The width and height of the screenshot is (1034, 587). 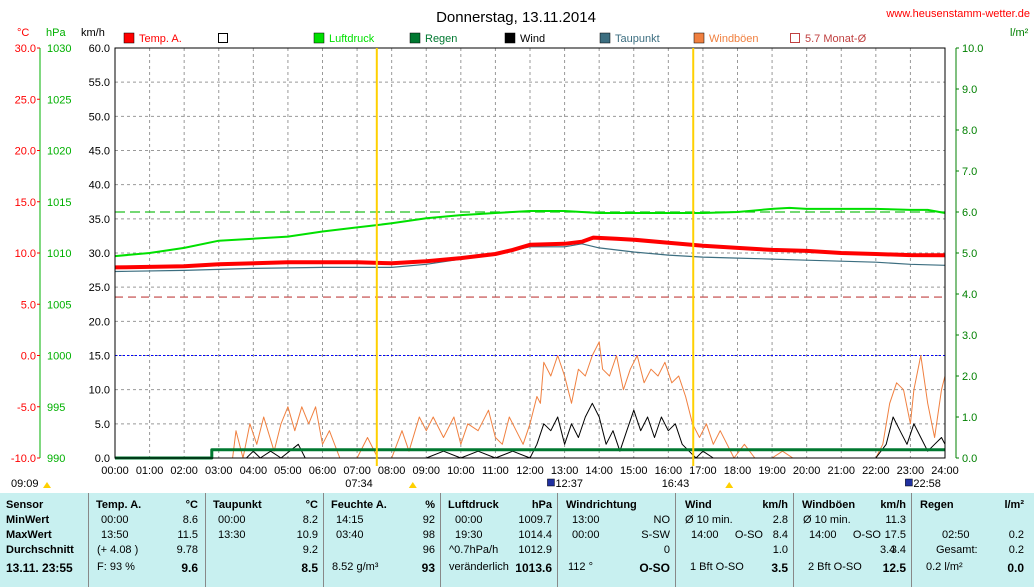 I want to click on wind-tick-0: 60.0, so click(x=99, y=49).